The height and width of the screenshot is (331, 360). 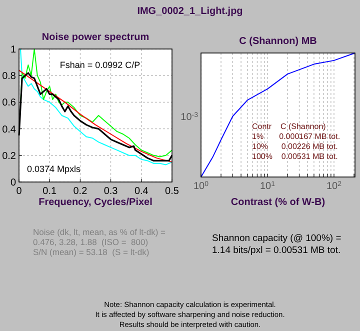 I want to click on chart-title: C (Shannon) MB, so click(x=278, y=41).